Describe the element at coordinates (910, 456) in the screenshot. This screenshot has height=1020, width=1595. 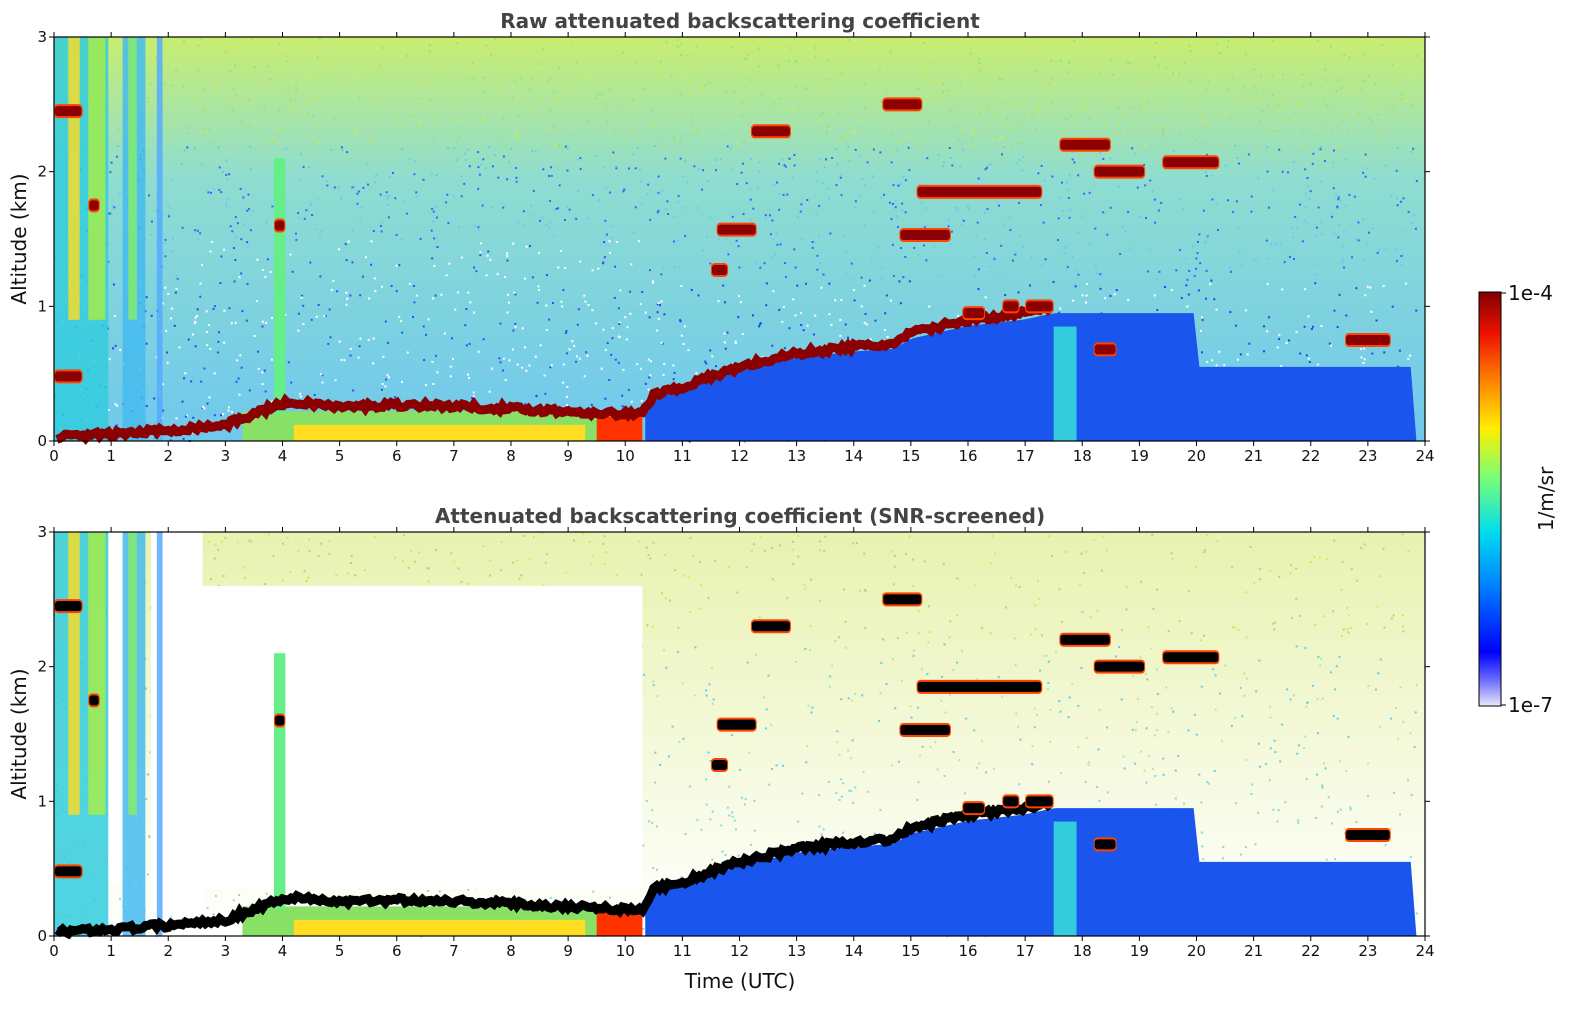
I see `x-tick-label: 15` at that location.